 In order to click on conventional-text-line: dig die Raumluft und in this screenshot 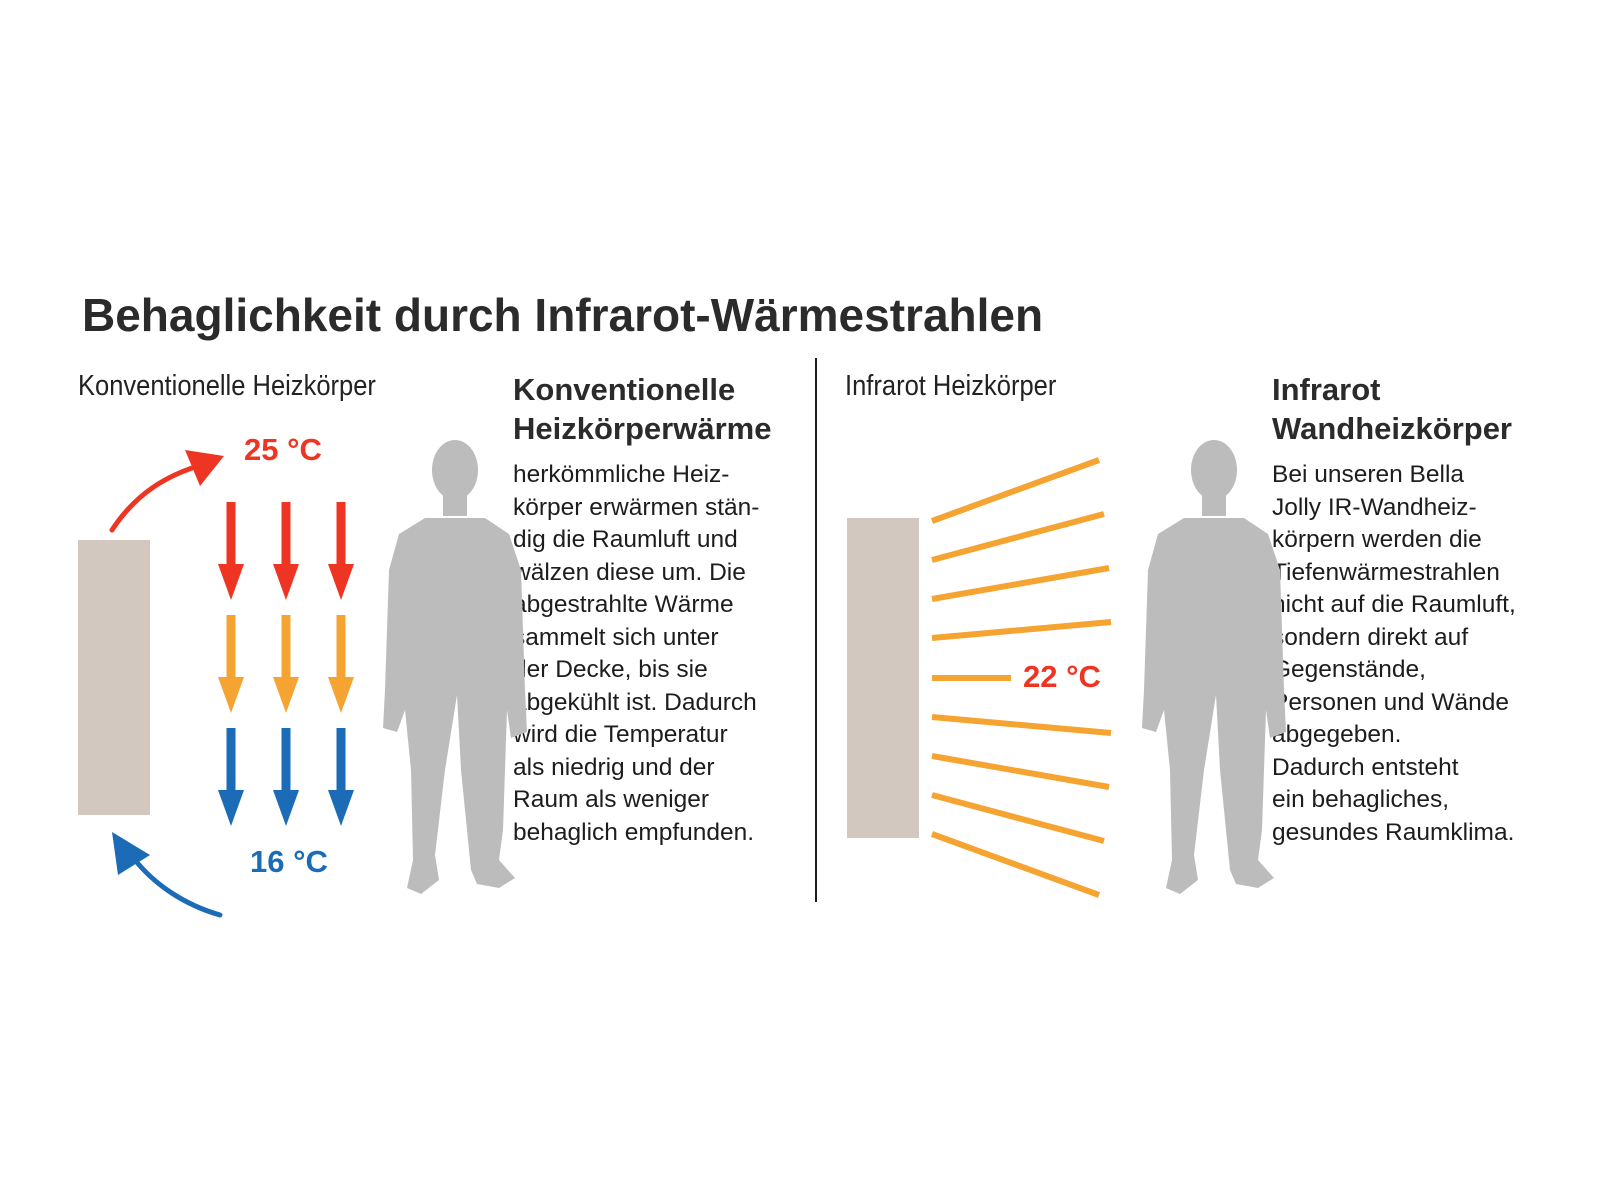, I will do `click(625, 539)`.